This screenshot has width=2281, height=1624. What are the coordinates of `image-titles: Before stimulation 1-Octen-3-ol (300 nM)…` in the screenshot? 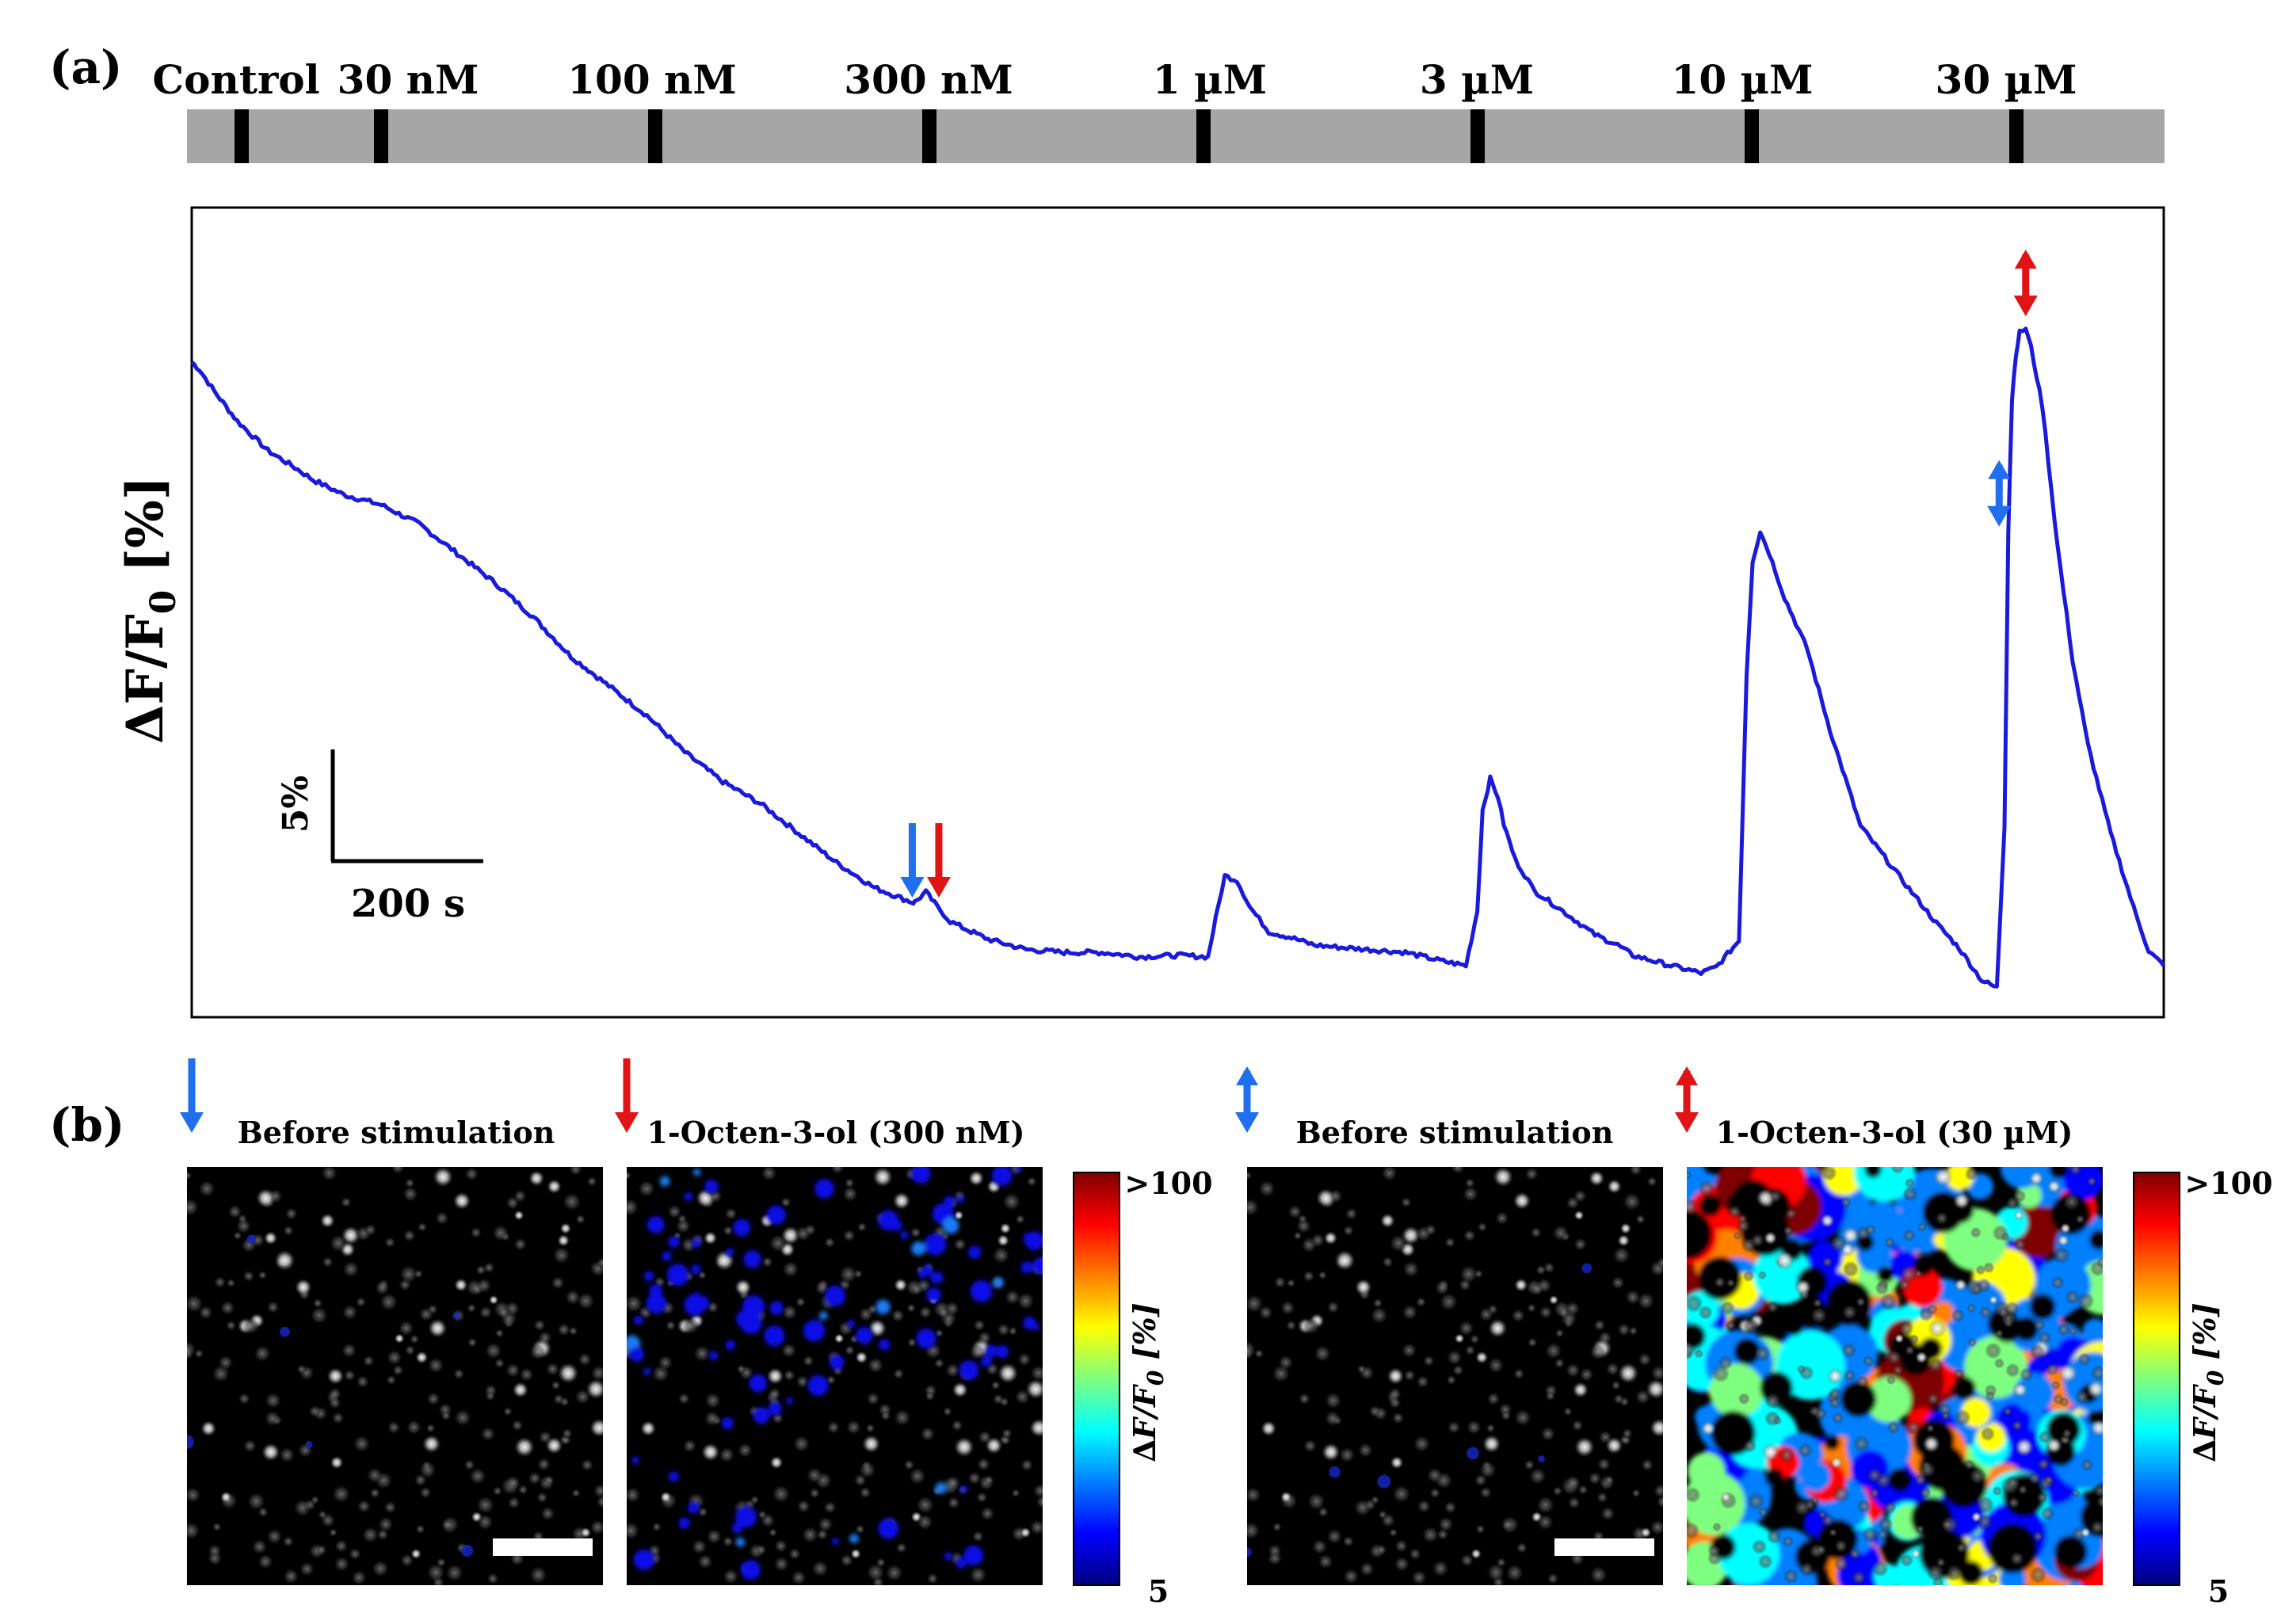 It's located at (1156, 1132).